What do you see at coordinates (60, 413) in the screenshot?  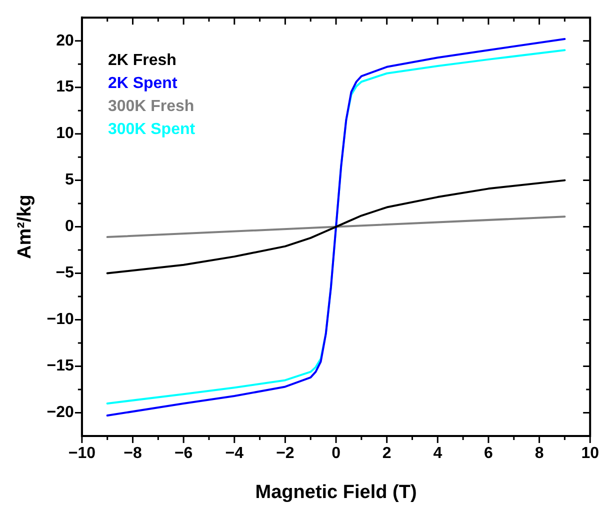 I see `y-tick-label: −20` at bounding box center [60, 413].